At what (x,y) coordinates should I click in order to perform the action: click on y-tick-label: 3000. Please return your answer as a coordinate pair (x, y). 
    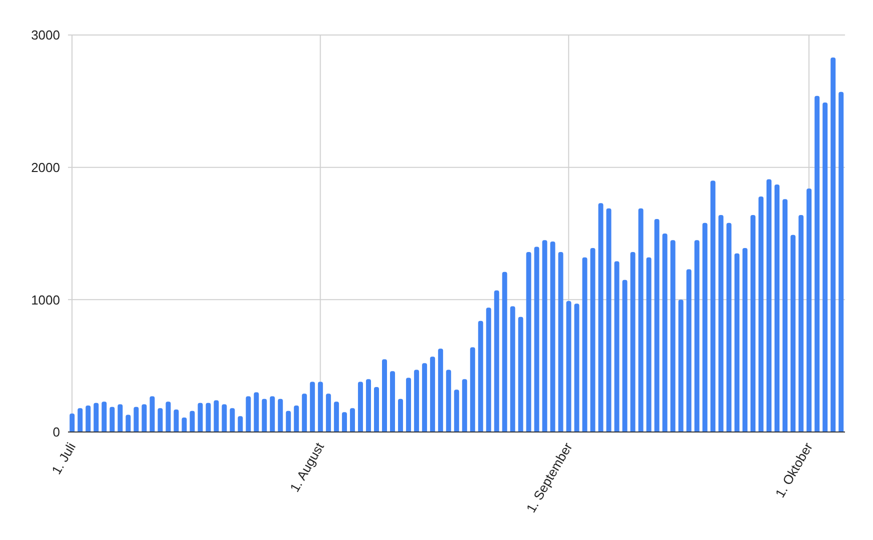
    Looking at the image, I should click on (45, 35).